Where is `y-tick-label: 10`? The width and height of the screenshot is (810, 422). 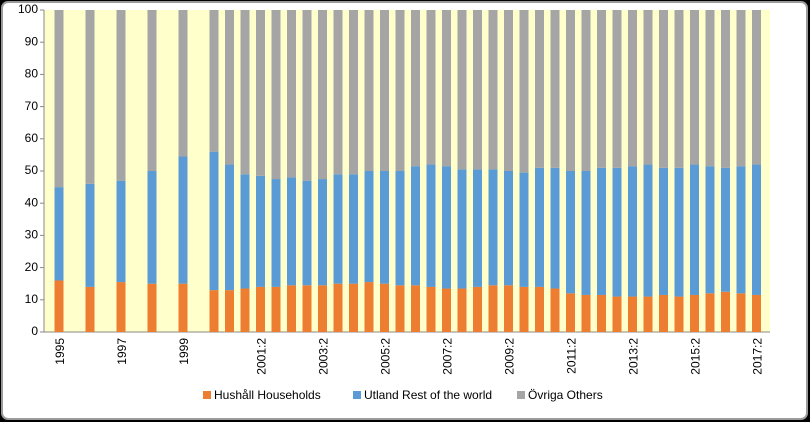
y-tick-label: 10 is located at coordinates (32, 299).